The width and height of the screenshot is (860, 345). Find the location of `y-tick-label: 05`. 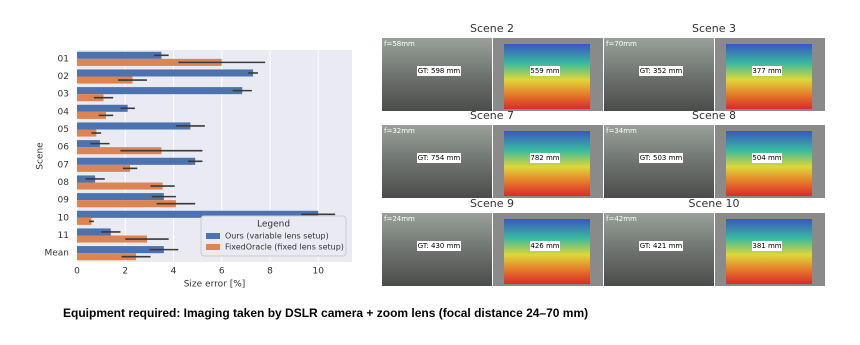

y-tick-label: 05 is located at coordinates (63, 130).